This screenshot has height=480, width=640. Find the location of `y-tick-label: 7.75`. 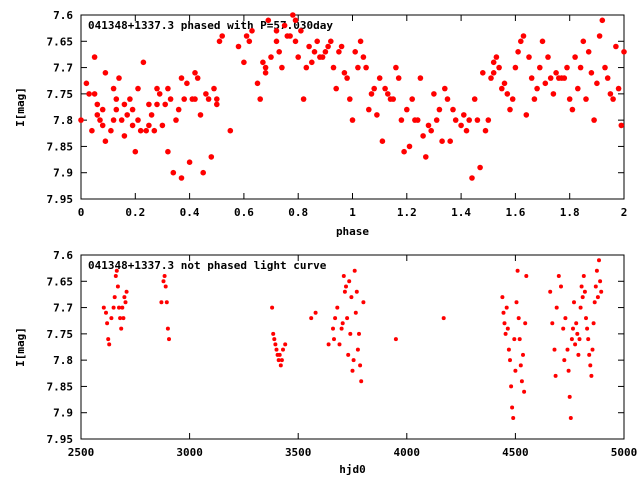

y-tick-label: 7.75 is located at coordinates (60, 94).